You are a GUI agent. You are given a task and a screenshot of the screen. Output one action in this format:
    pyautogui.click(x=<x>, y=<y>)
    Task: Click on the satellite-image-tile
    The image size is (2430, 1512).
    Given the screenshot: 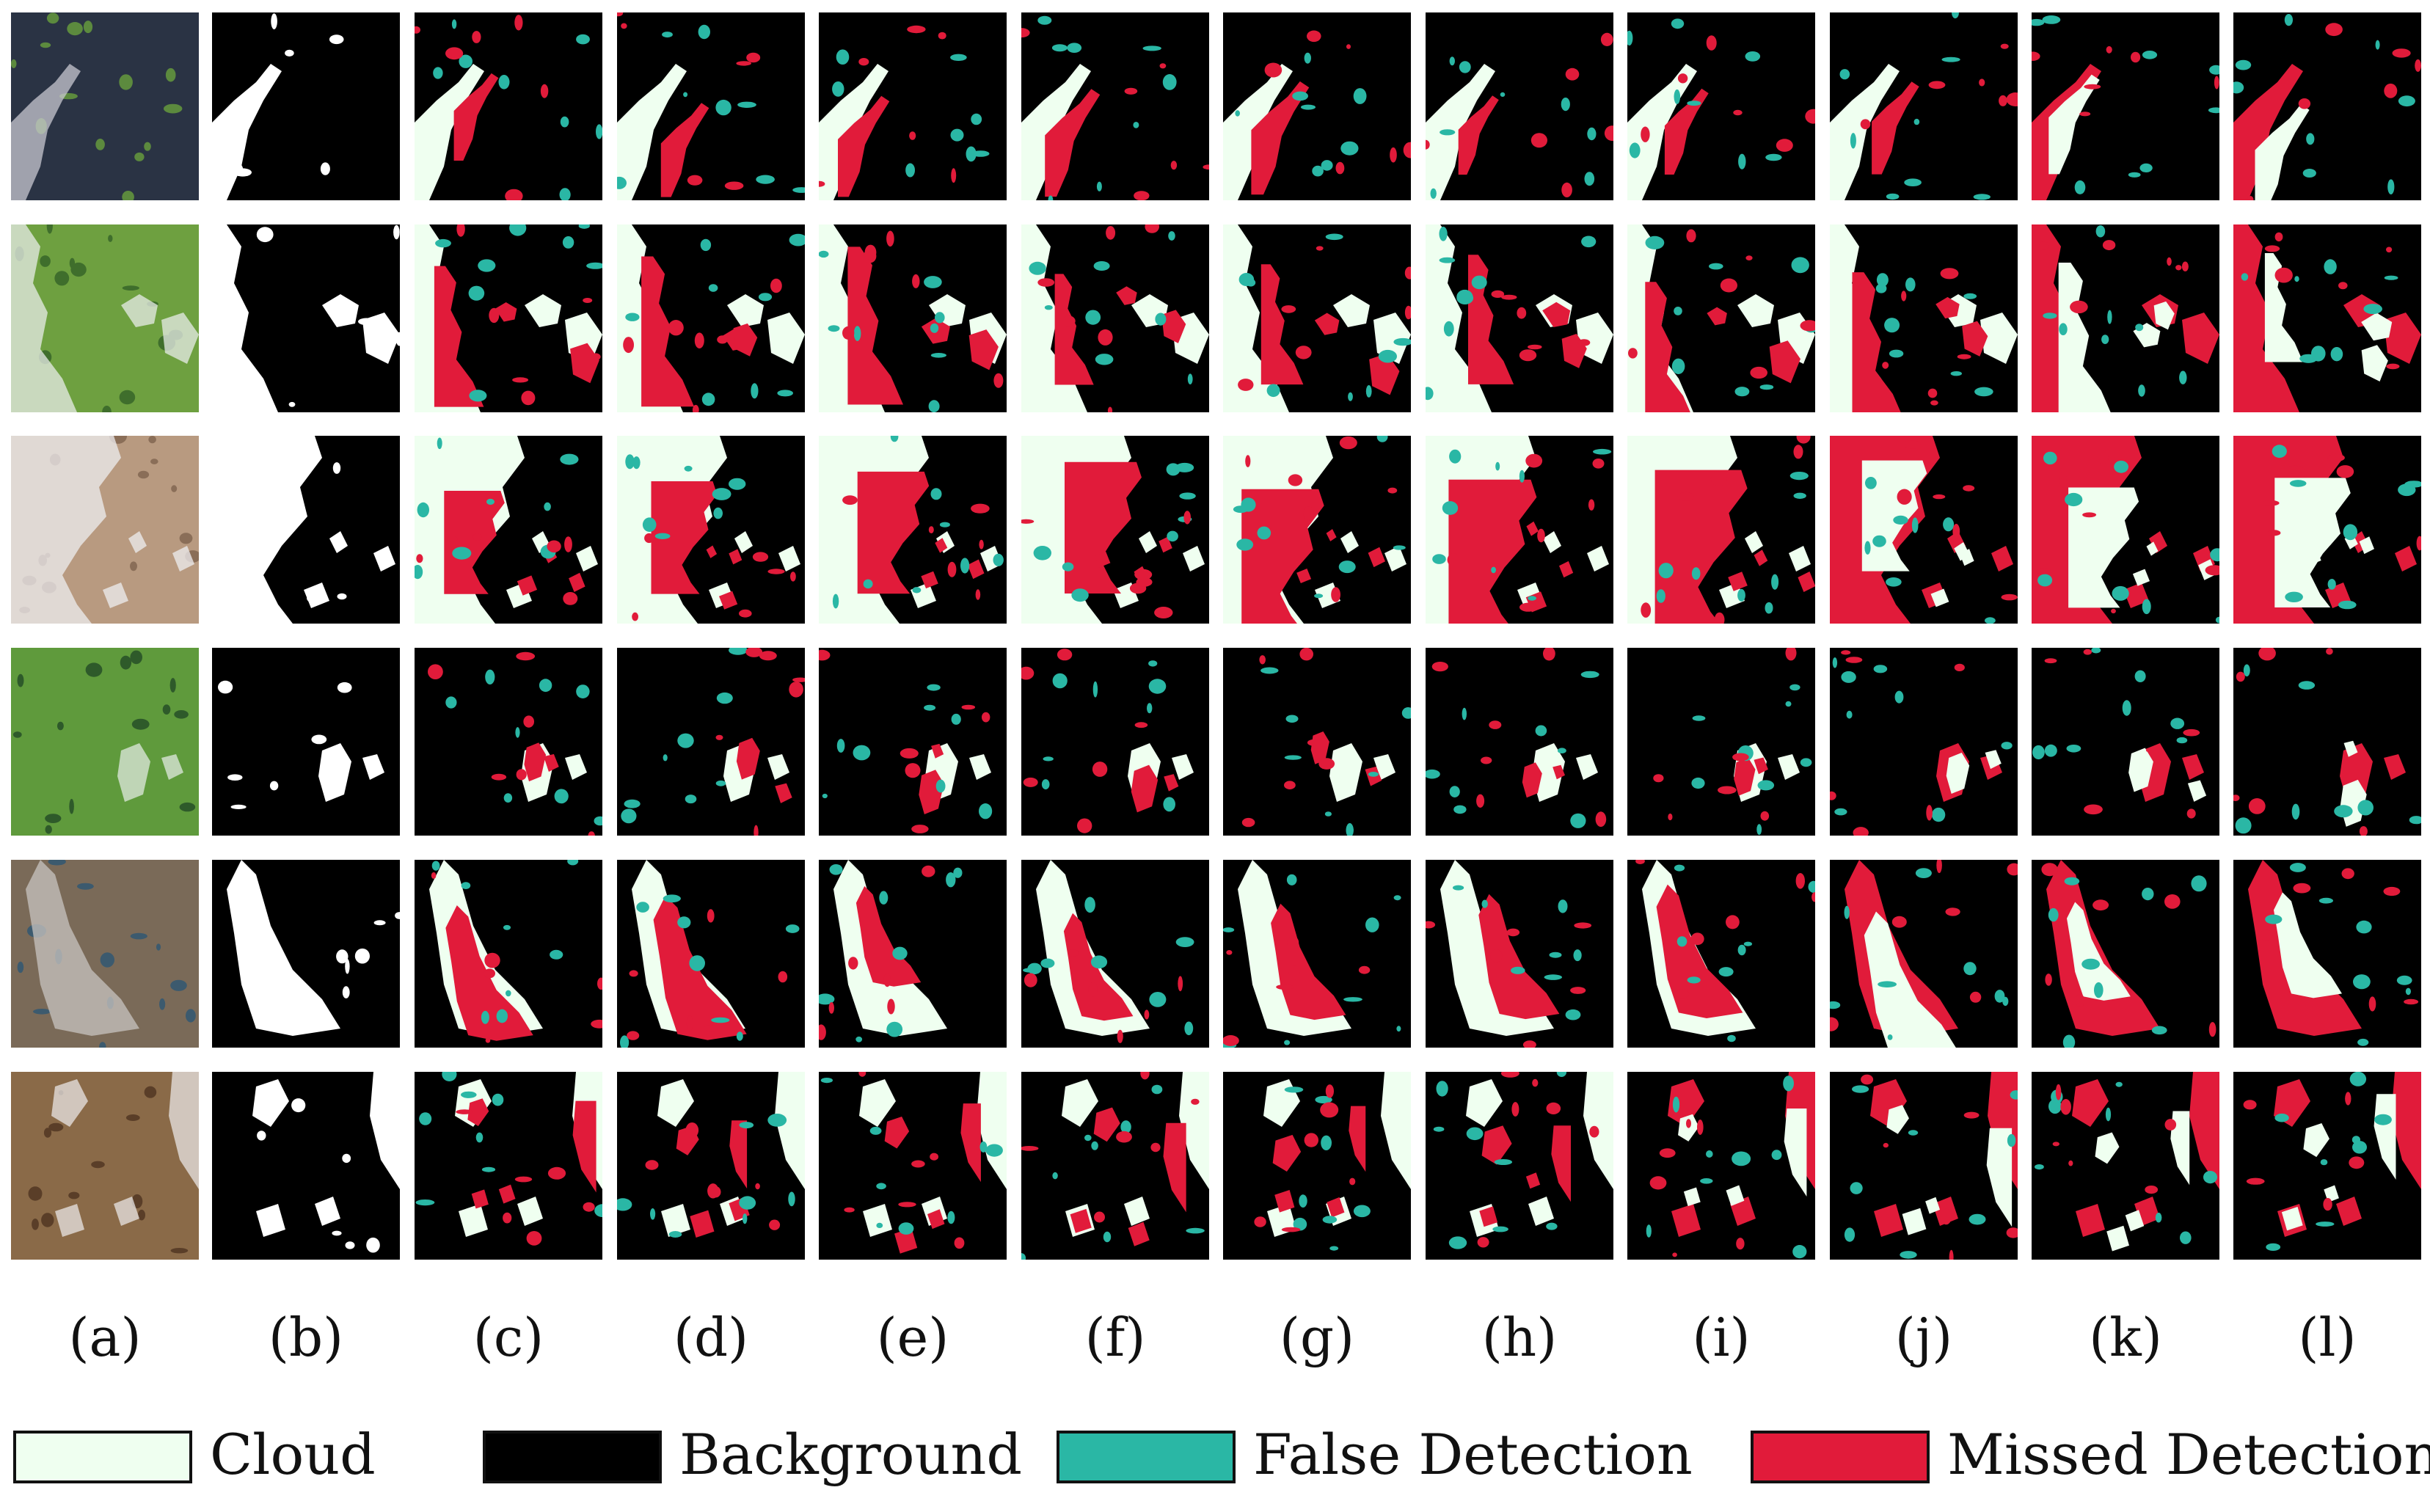 What is the action you would take?
    pyautogui.click(x=105, y=1166)
    